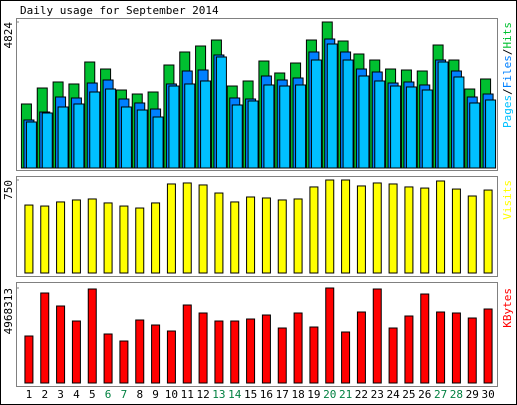 This screenshot has width=517, height=405. I want to click on legend: Pages/Files/Hits, so click(507, 75).